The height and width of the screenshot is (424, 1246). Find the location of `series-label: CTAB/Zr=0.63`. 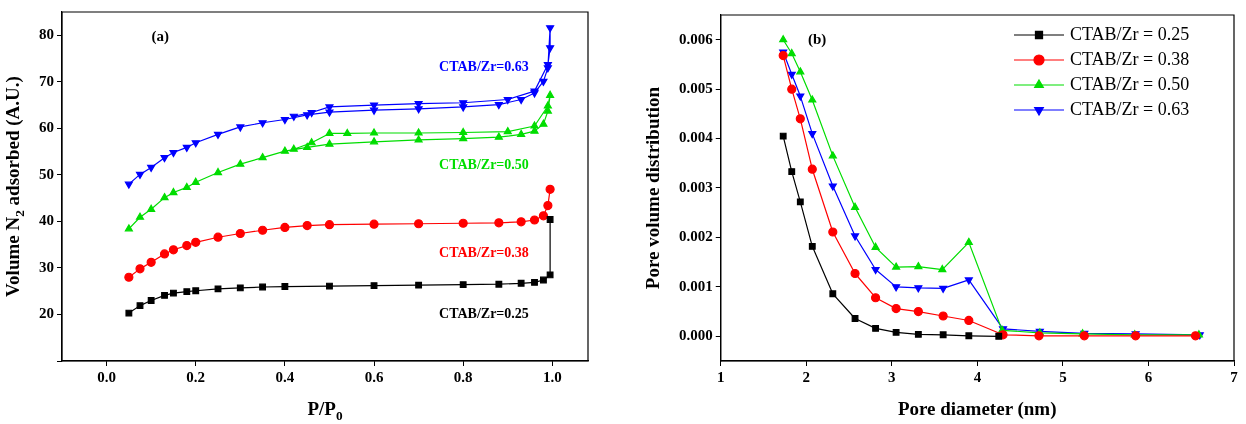

series-label: CTAB/Zr=0.63 is located at coordinates (484, 66).